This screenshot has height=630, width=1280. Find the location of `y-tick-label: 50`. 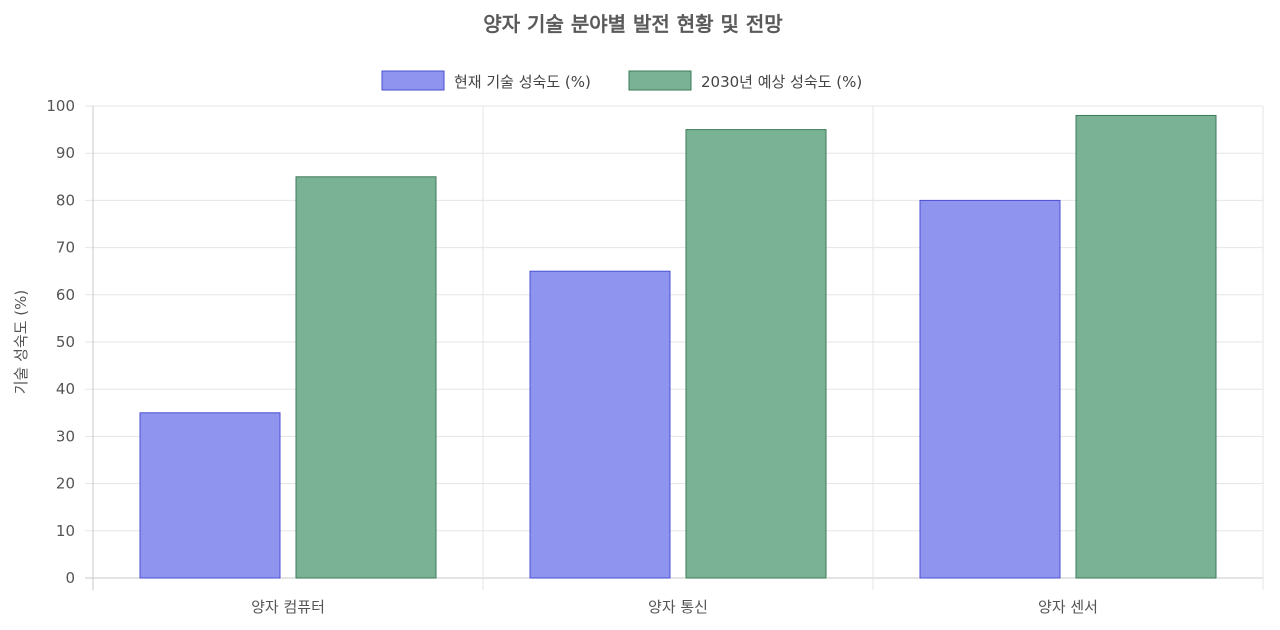

y-tick-label: 50 is located at coordinates (65, 342).